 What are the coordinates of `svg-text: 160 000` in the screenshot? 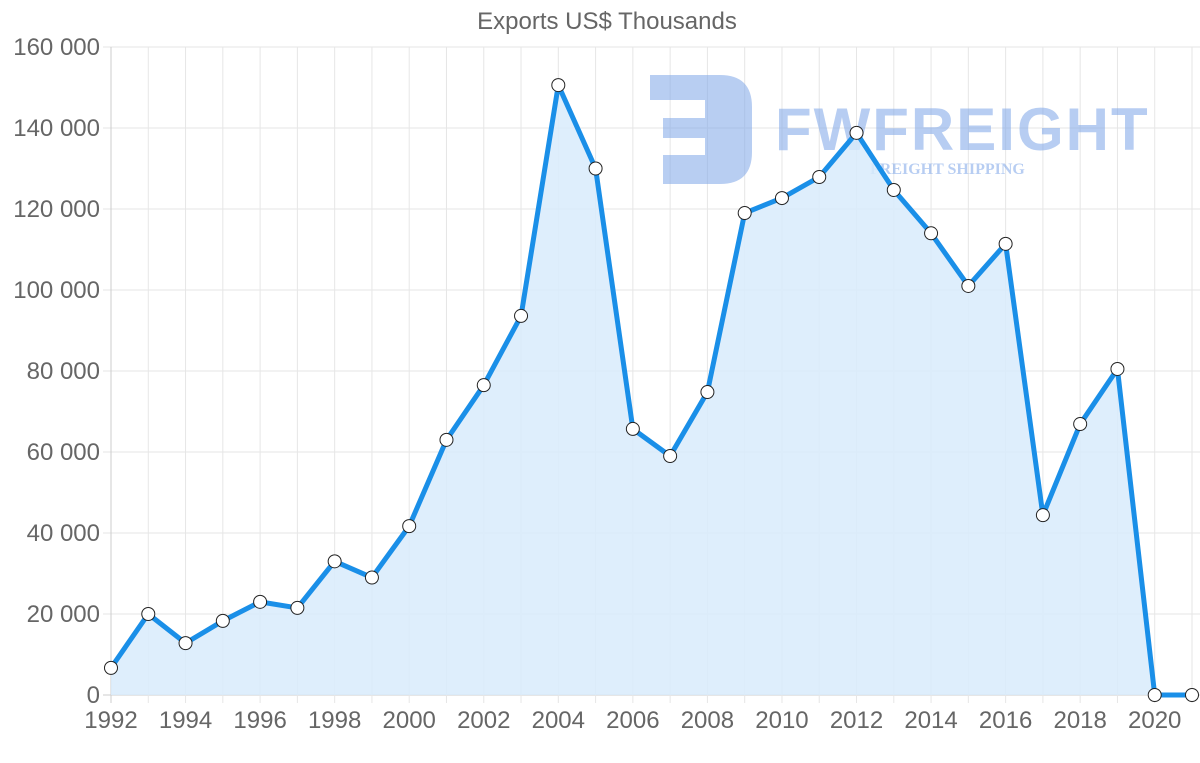 It's located at (56, 47).